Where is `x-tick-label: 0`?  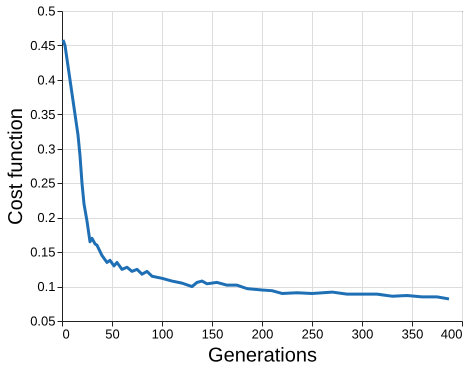
x-tick-label: 0 is located at coordinates (66, 334).